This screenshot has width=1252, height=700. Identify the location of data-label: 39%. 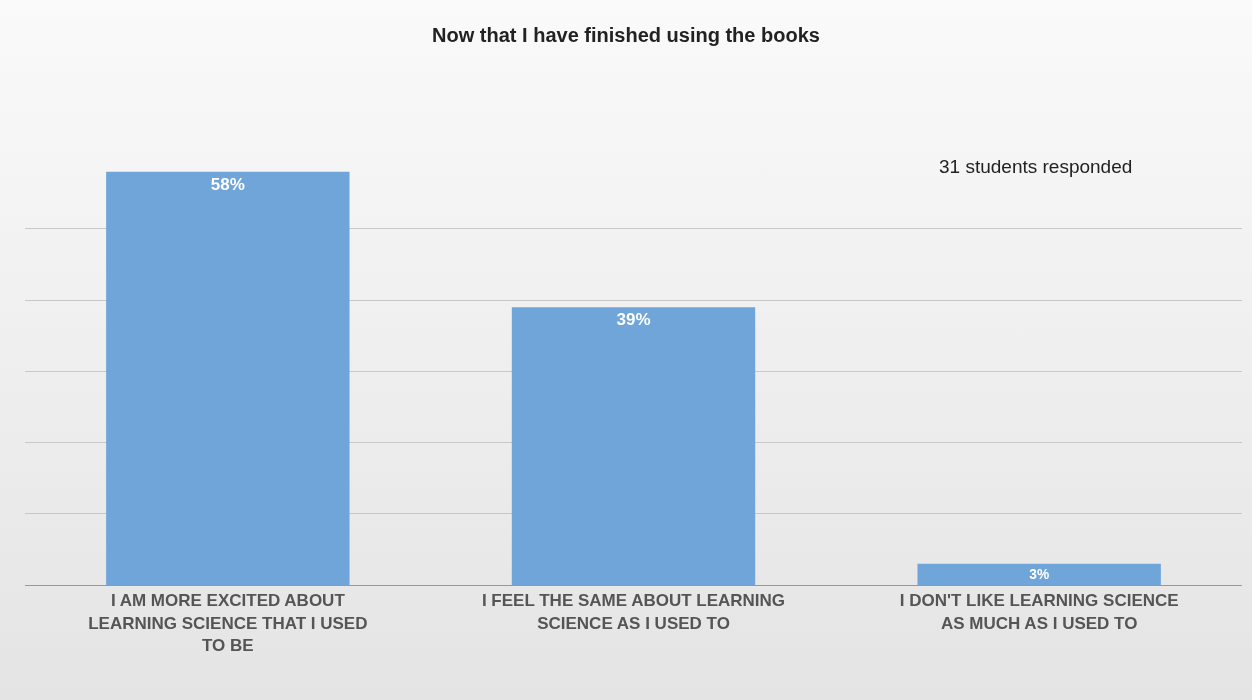
(633, 320).